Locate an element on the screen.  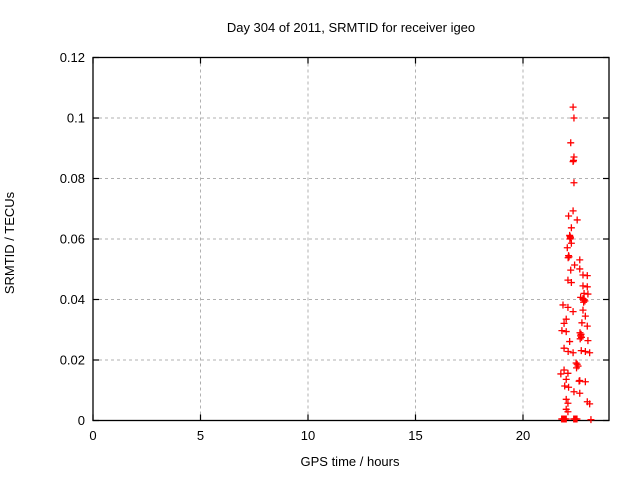
x-tick-label: 0 is located at coordinates (92, 435).